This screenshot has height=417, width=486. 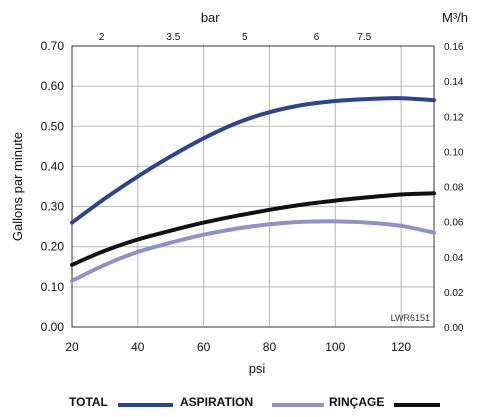 What do you see at coordinates (253, 251) in the screenshot?
I see `series-line-aspiration` at bounding box center [253, 251].